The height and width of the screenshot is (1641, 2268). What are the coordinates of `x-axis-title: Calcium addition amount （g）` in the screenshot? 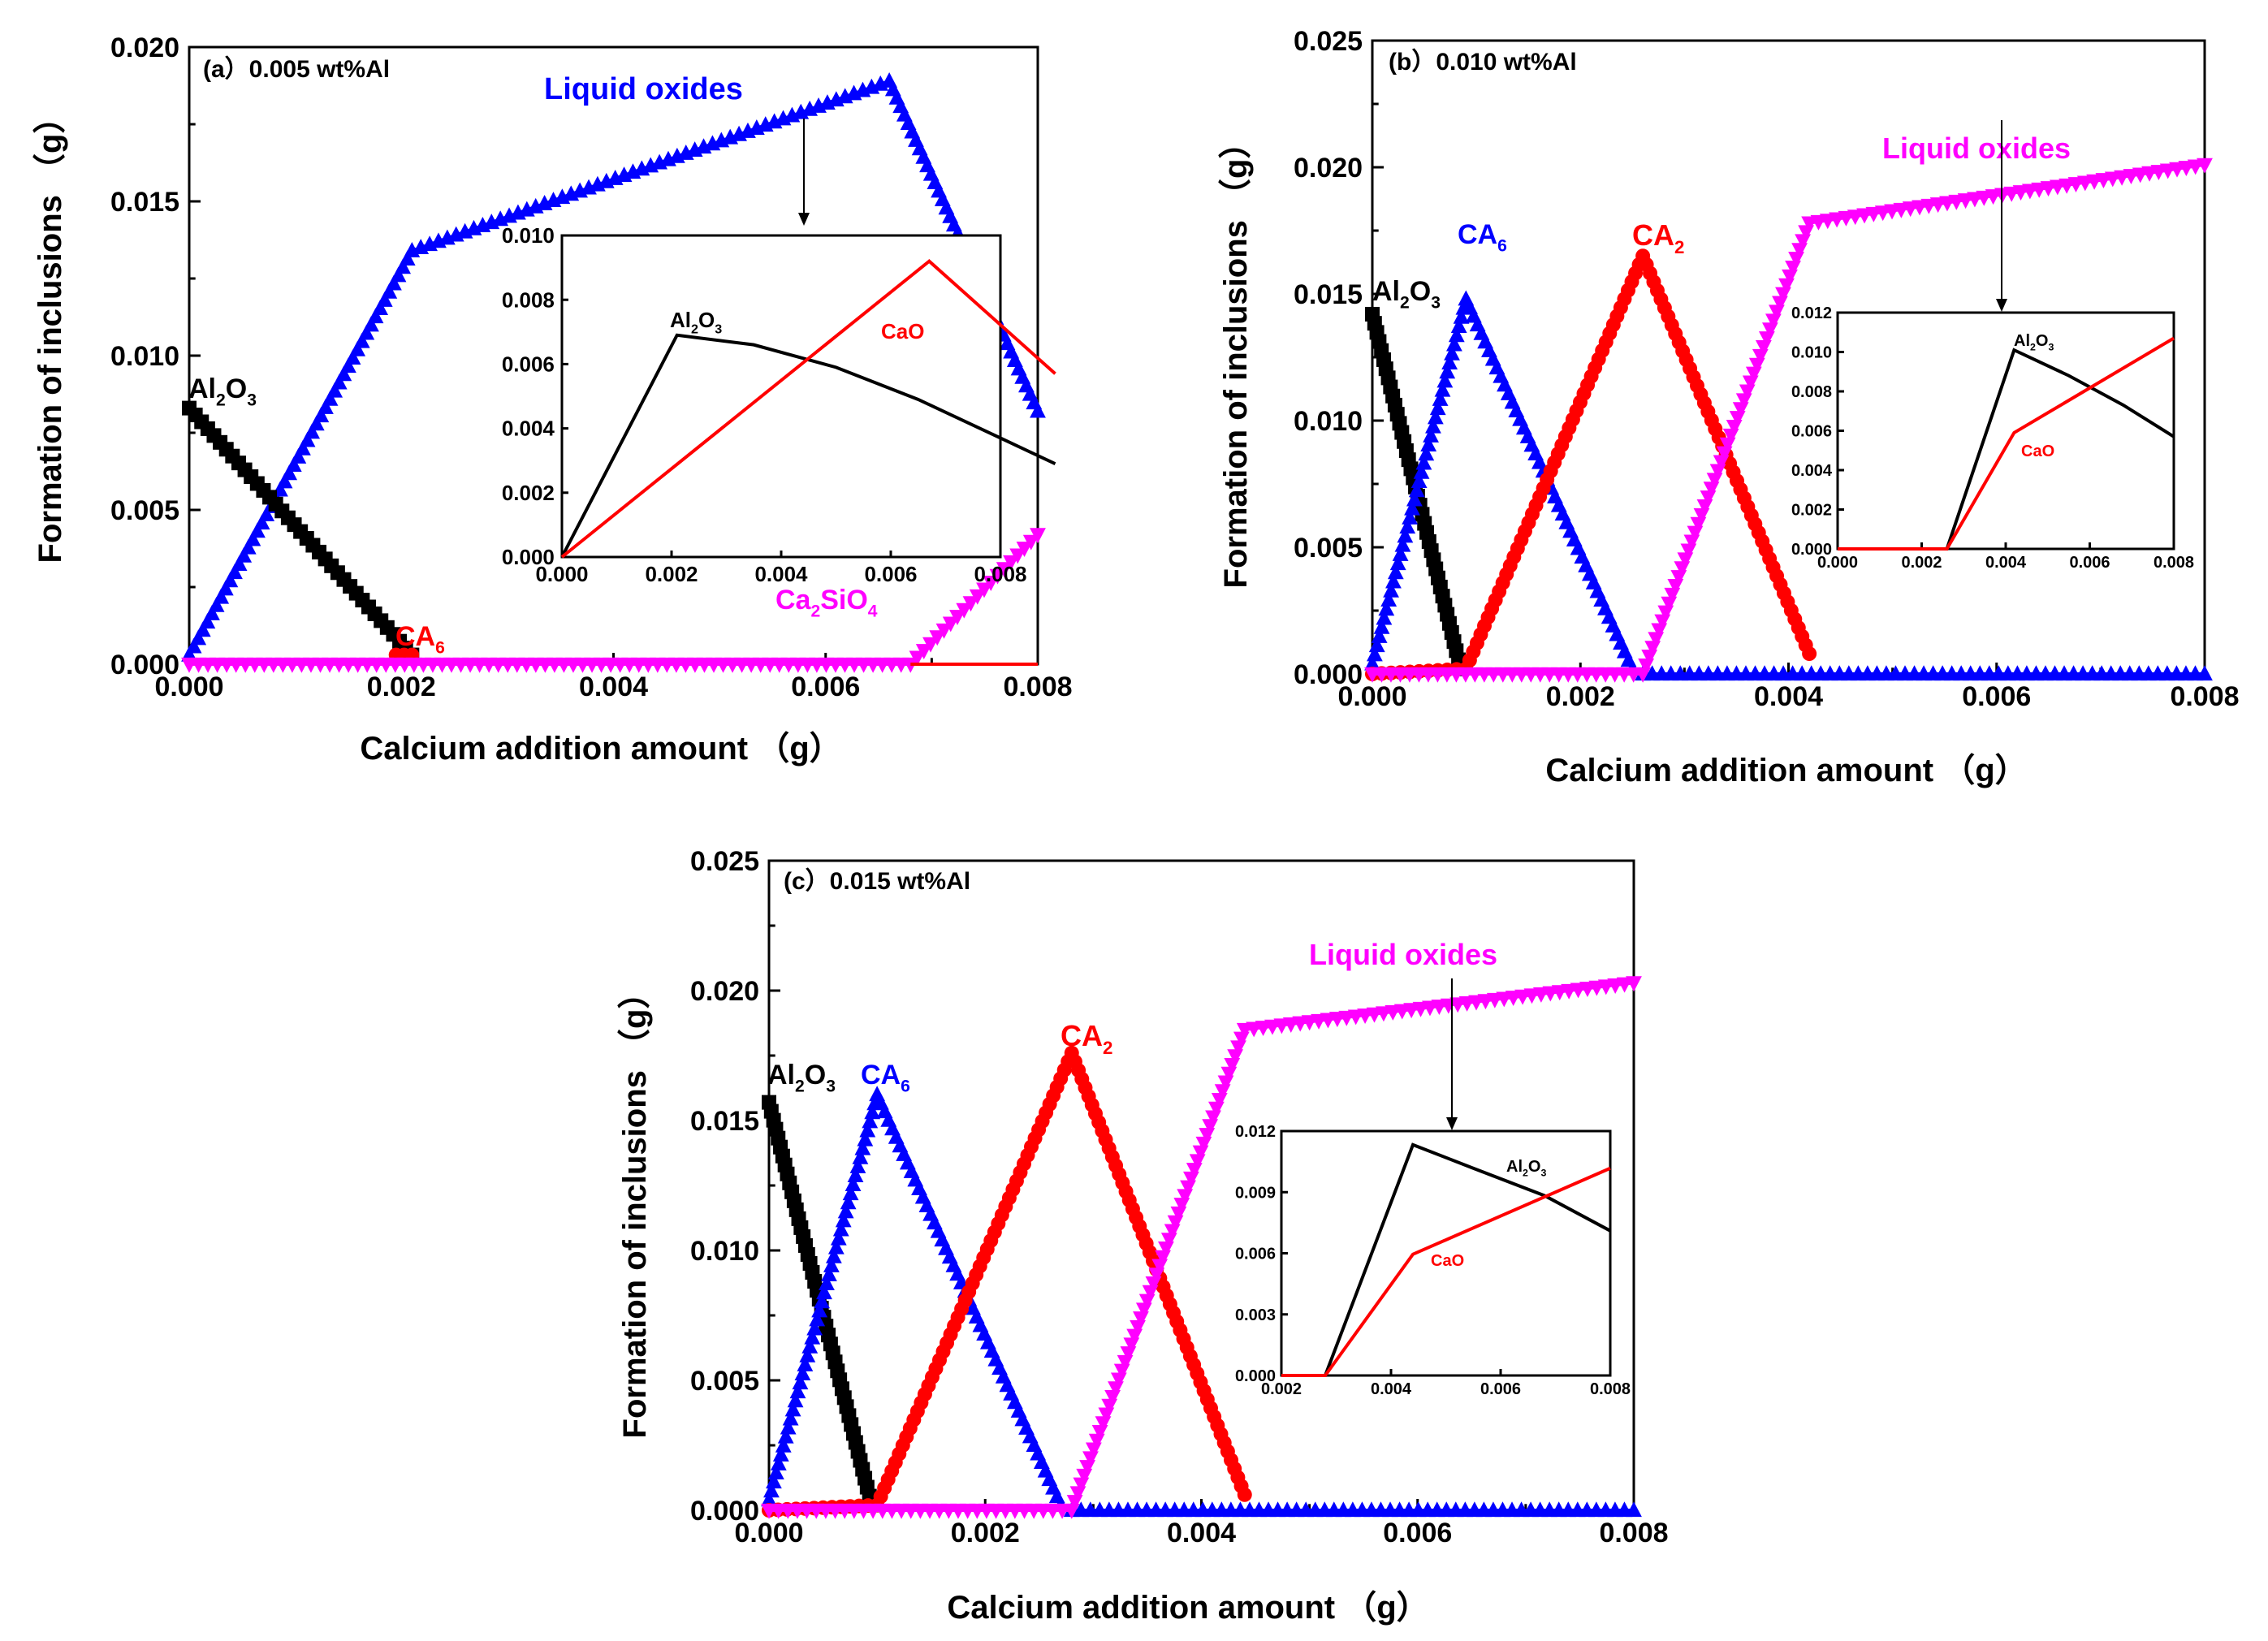 It's located at (600, 749).